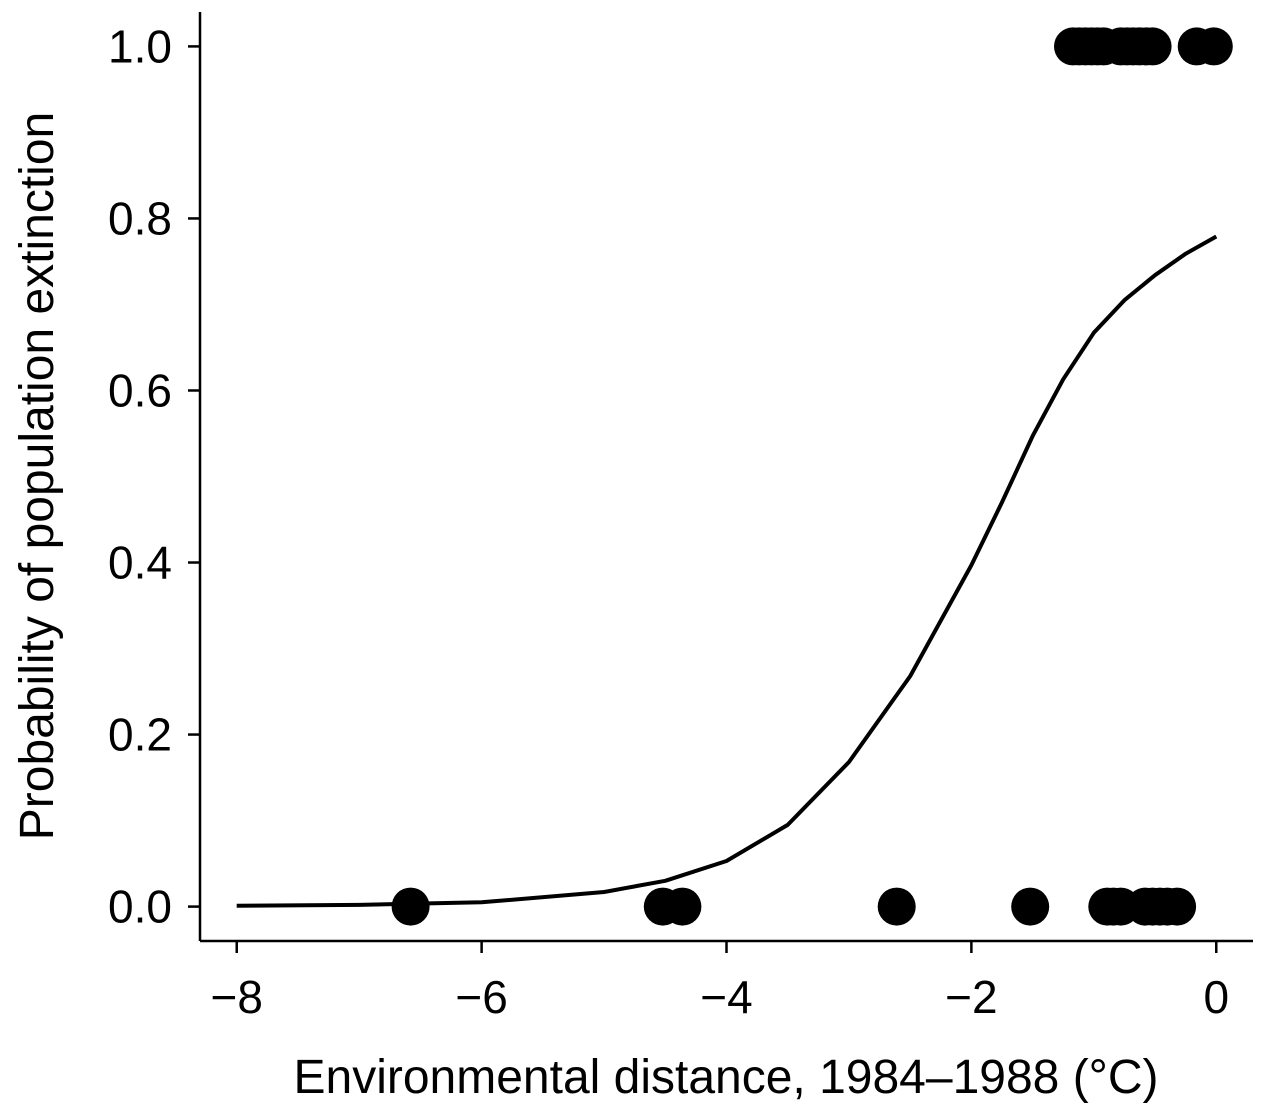 The height and width of the screenshot is (1120, 1265). Describe the element at coordinates (140, 390) in the screenshot. I see `y-tick-label: 0.6` at that location.